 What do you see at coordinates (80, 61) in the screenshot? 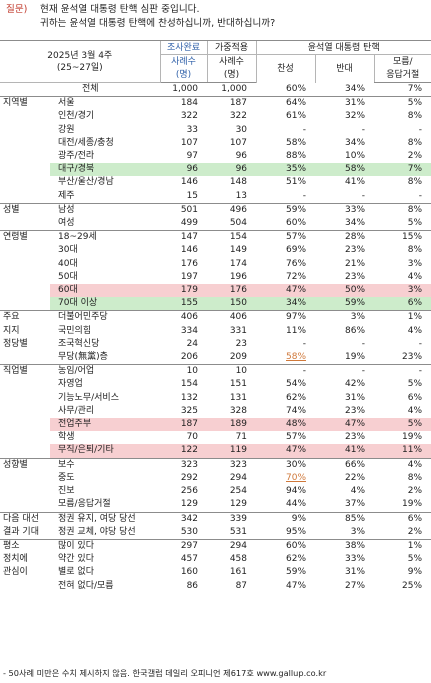
I see `period-header: 2025년 3월 4주 (25~27일)` at bounding box center [80, 61].